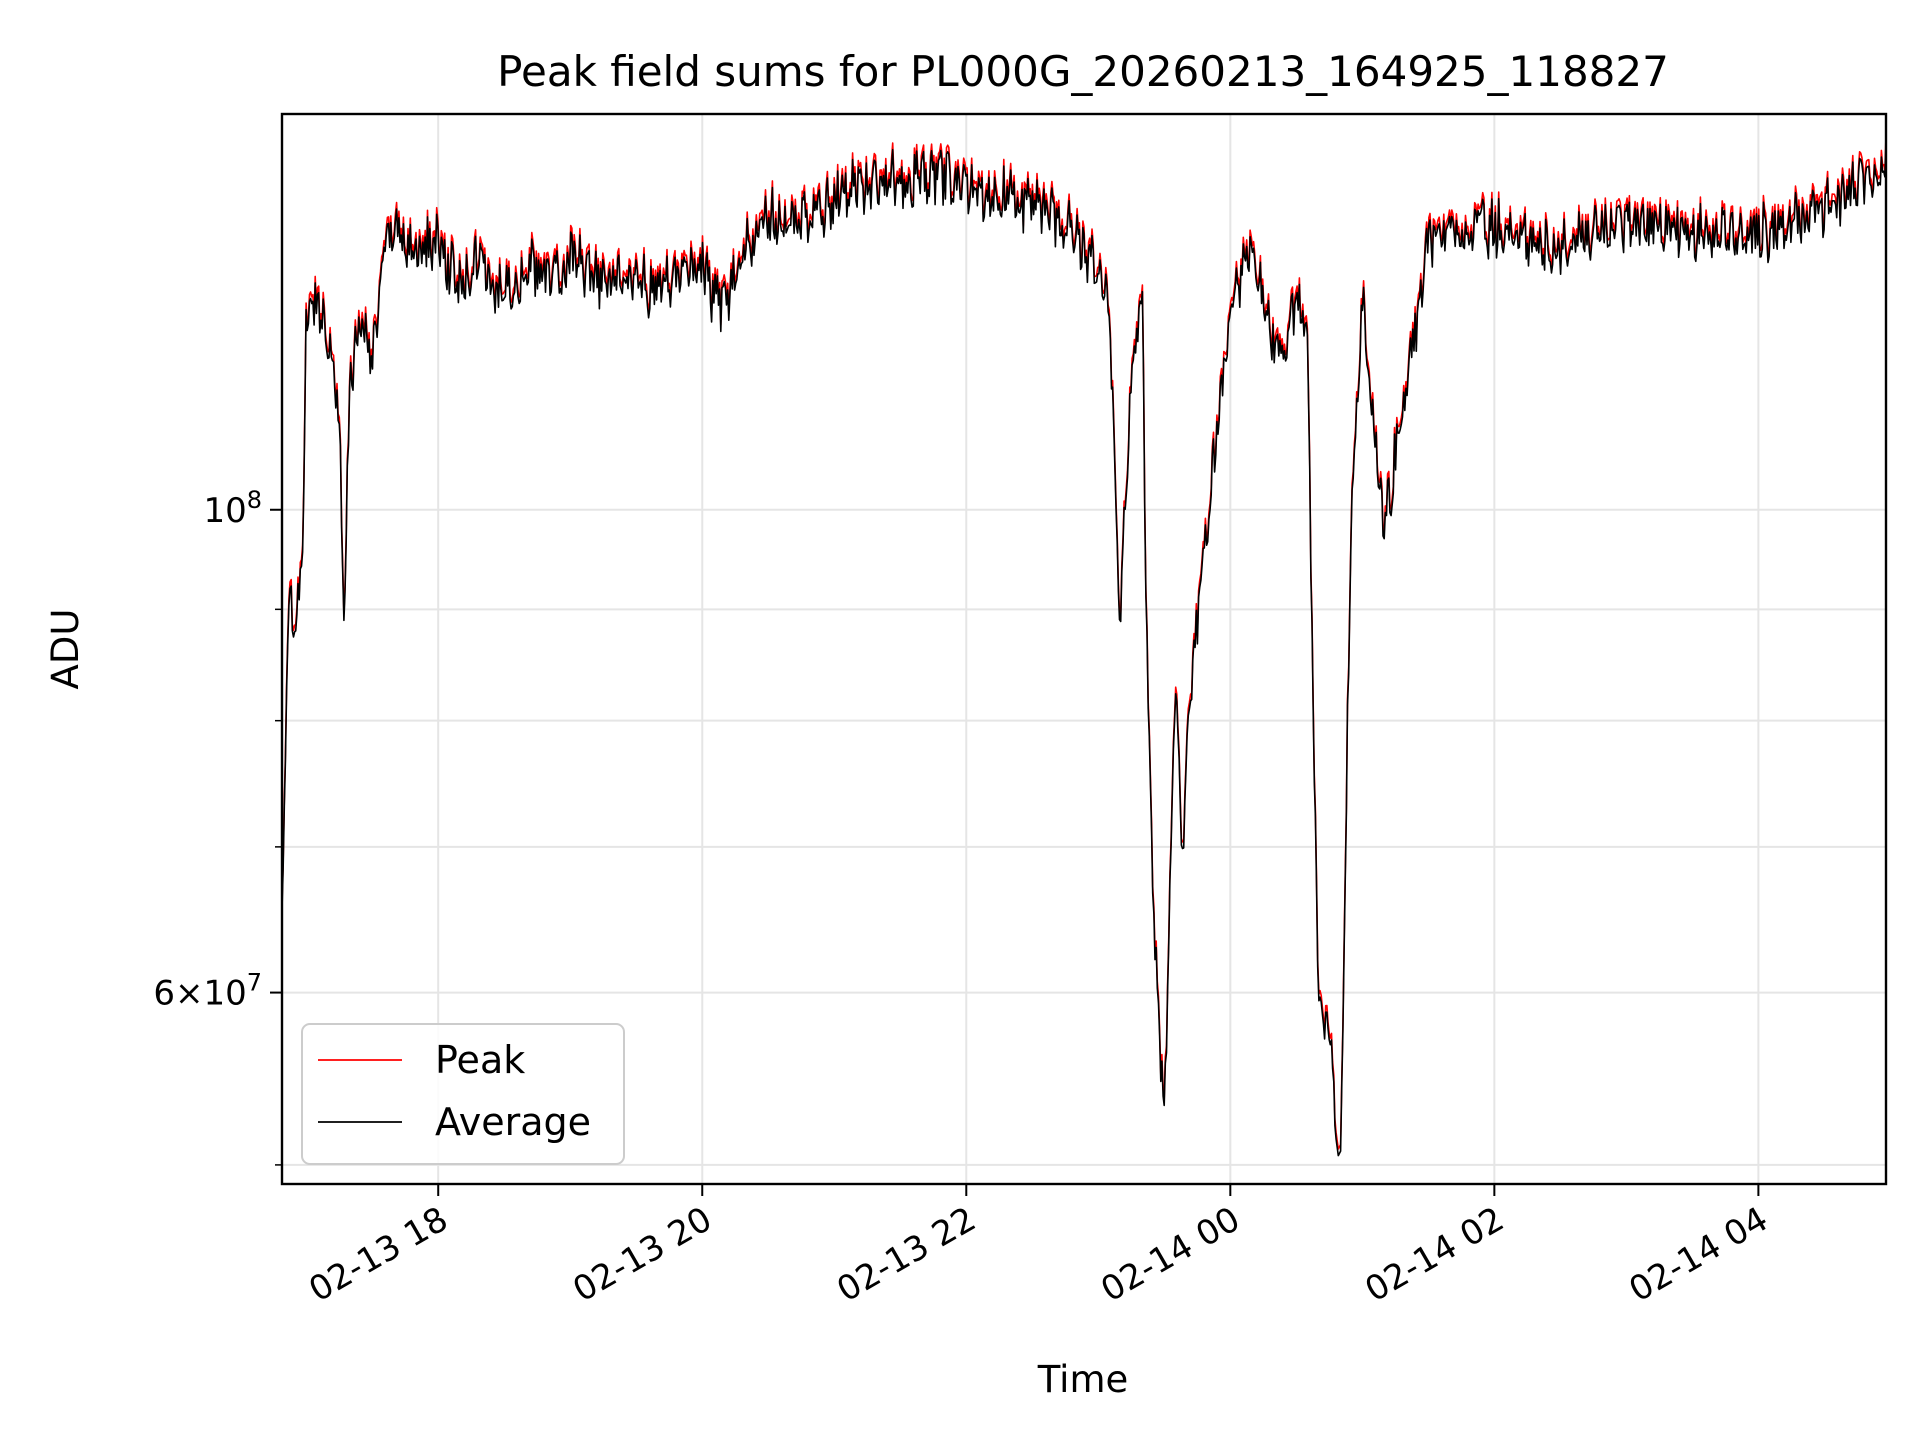  Describe the element at coordinates (232, 508) in the screenshot. I see `y-tick-label: 108` at that location.